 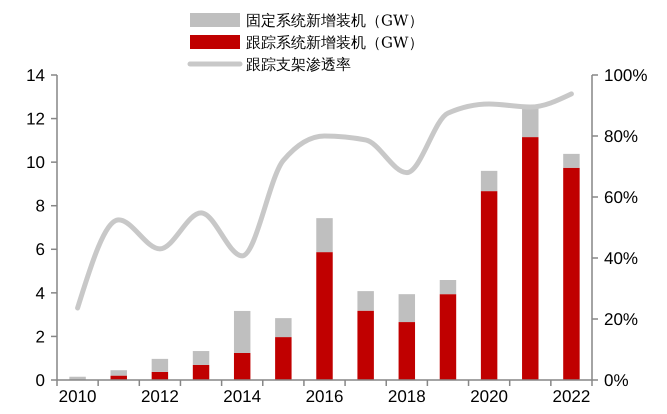 What do you see at coordinates (35, 162) in the screenshot?
I see `y-tick-label: 10` at bounding box center [35, 162].